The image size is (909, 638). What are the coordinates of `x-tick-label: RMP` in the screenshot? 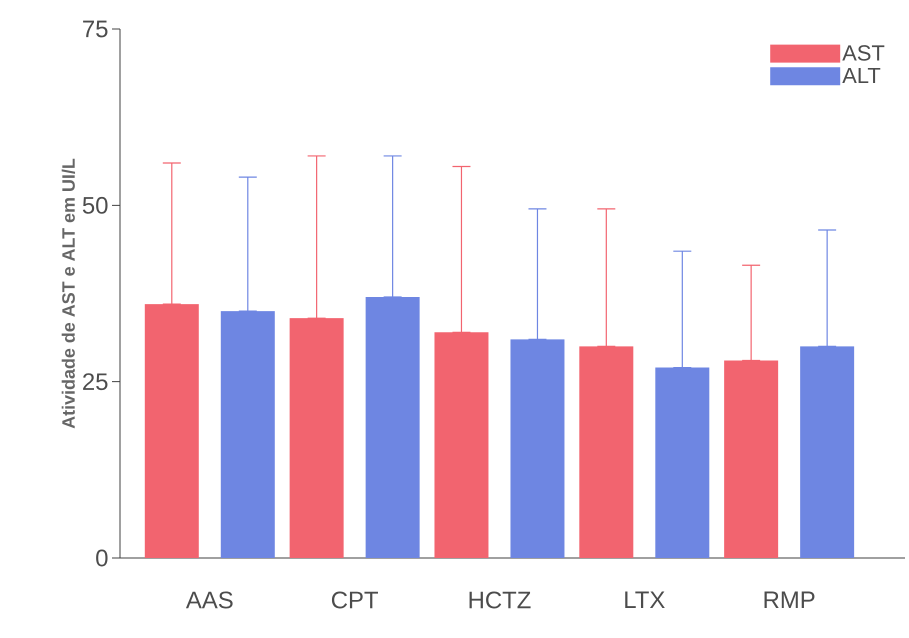 It's located at (789, 600).